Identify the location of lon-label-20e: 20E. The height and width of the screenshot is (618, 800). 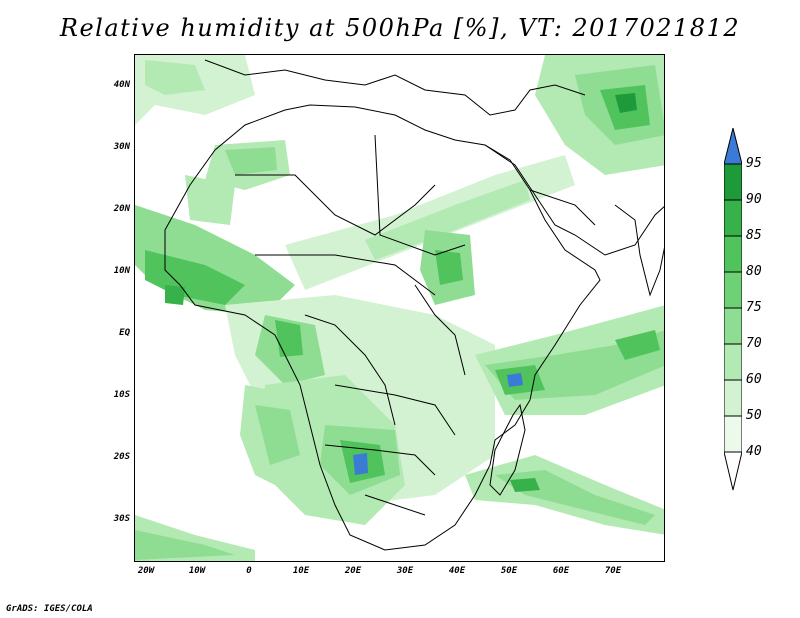
(353, 571).